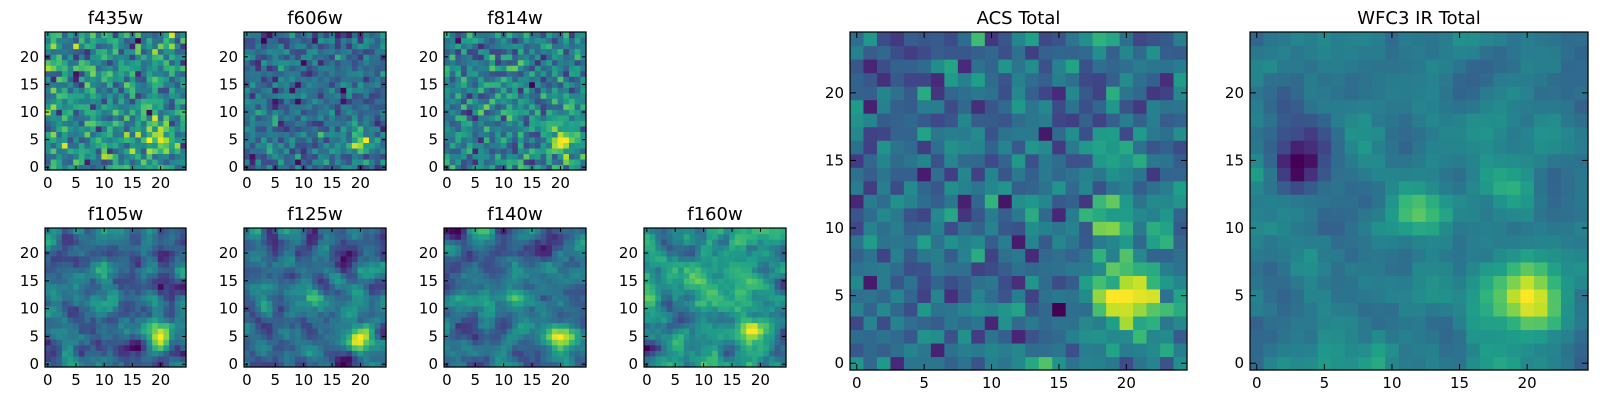 The height and width of the screenshot is (400, 1600). What do you see at coordinates (233, 336) in the screenshot?
I see `y-tick-label: 5` at bounding box center [233, 336].